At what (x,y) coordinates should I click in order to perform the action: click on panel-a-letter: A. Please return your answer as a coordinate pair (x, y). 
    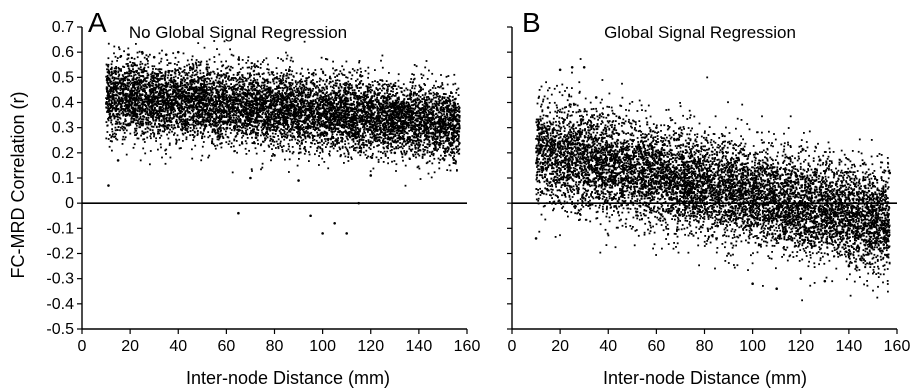
    Looking at the image, I should click on (97, 22).